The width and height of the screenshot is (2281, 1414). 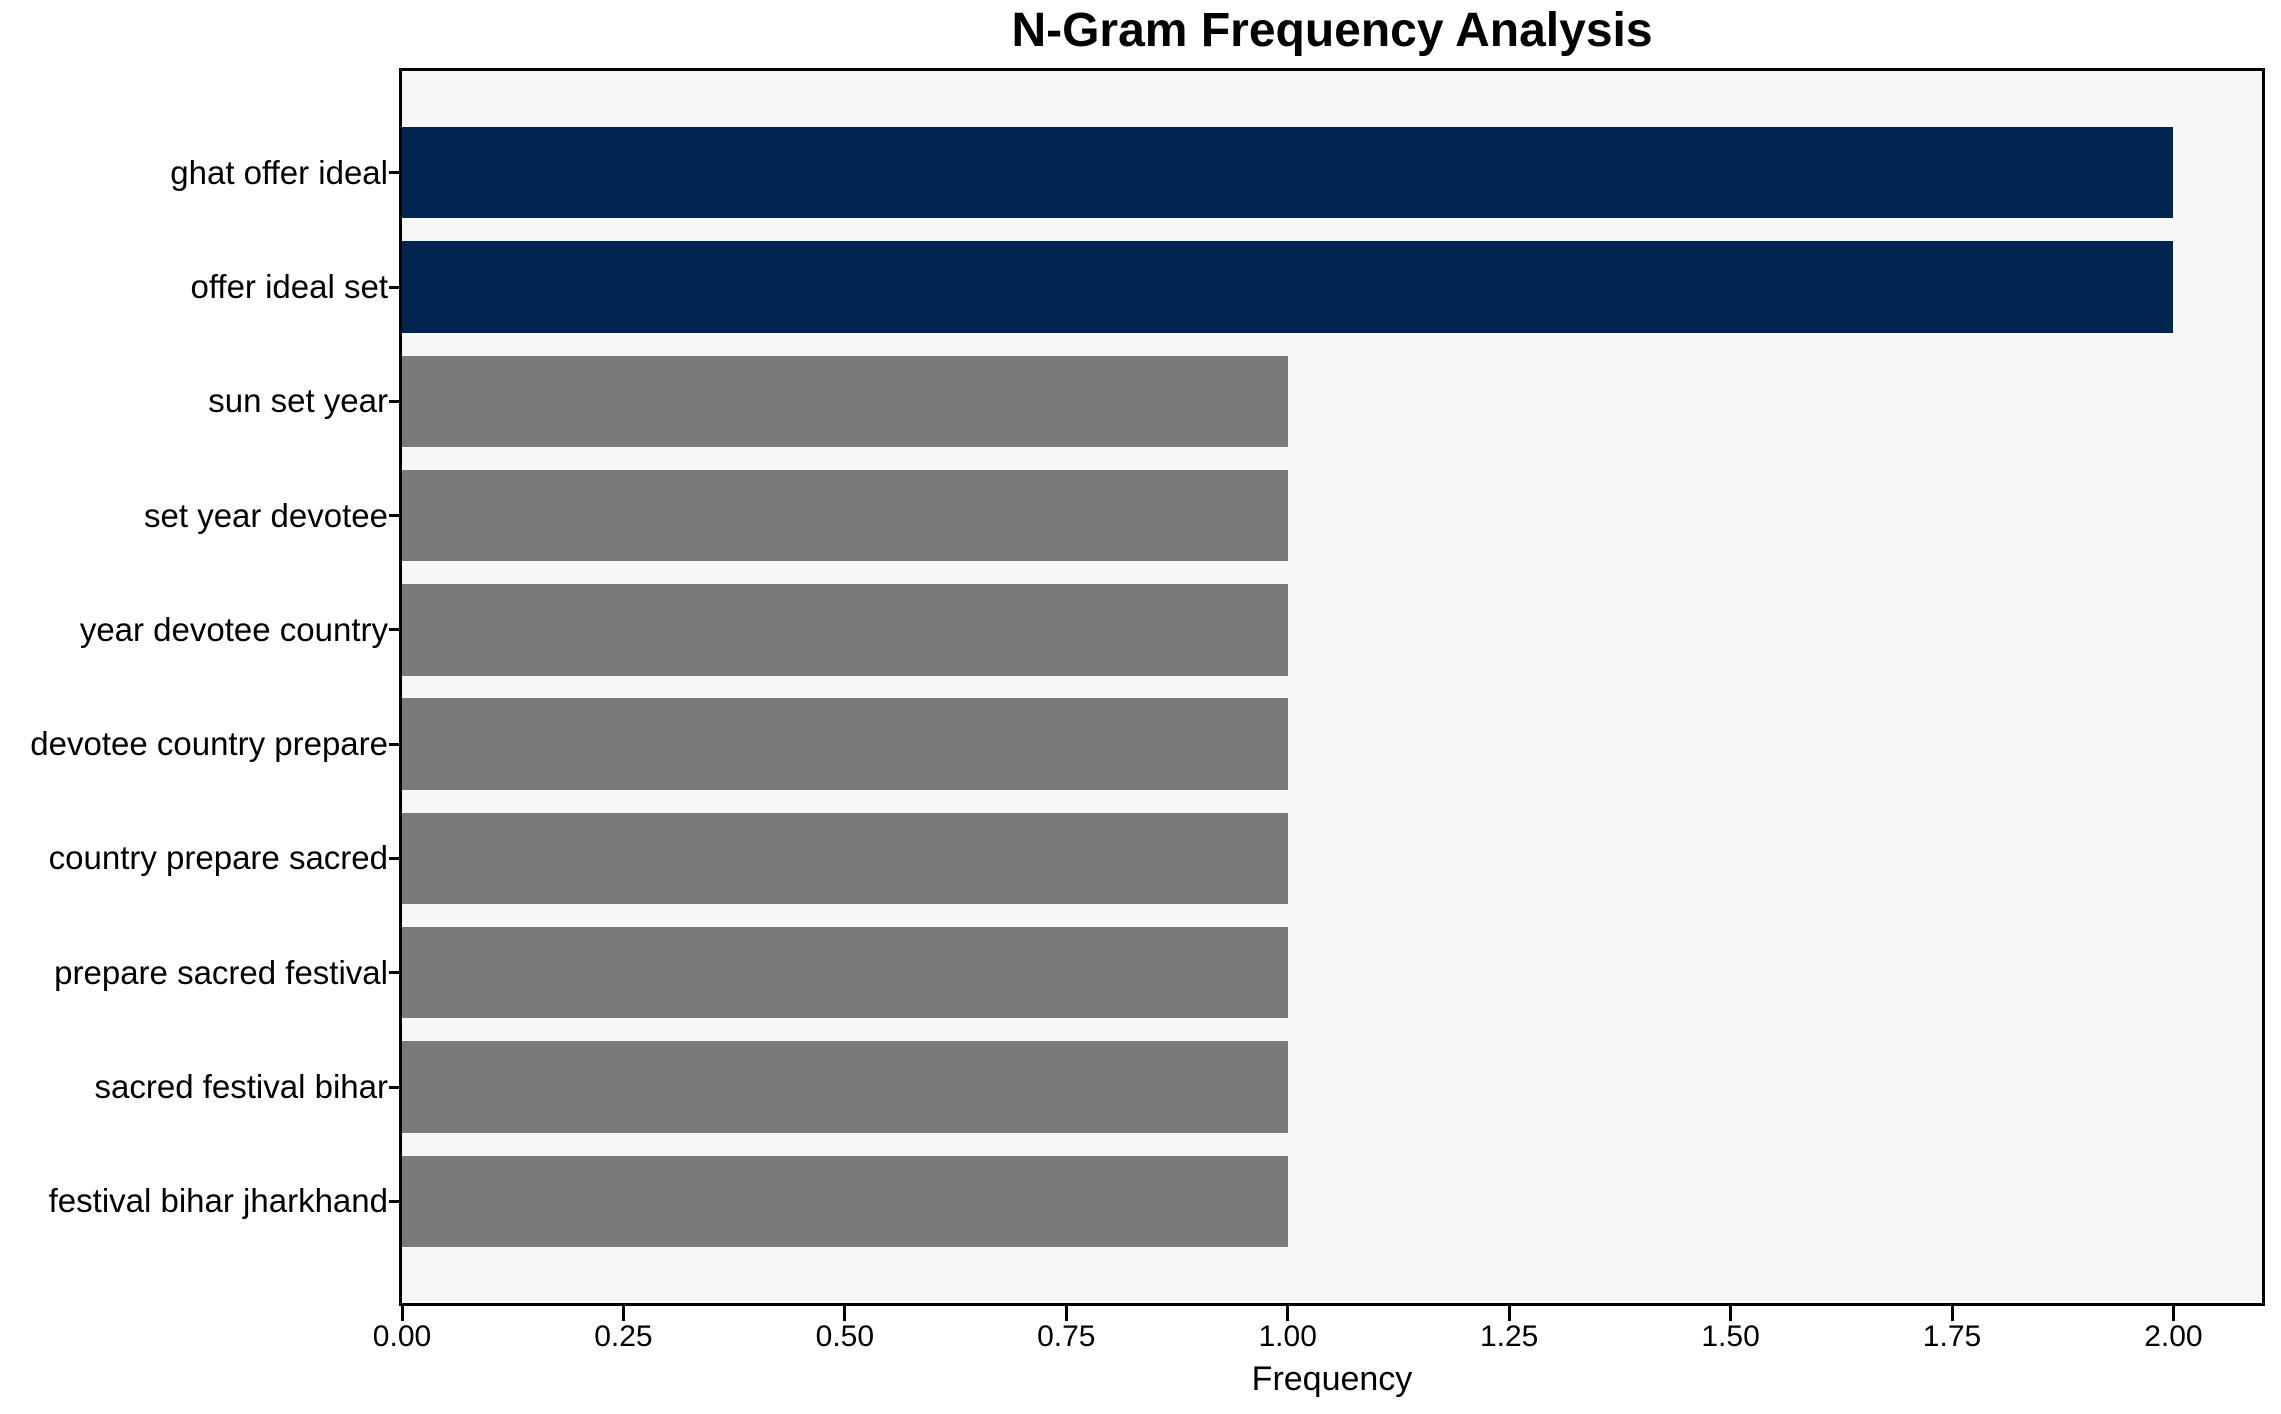 I want to click on x-tick-label: 1.25, so click(x=1509, y=1336).